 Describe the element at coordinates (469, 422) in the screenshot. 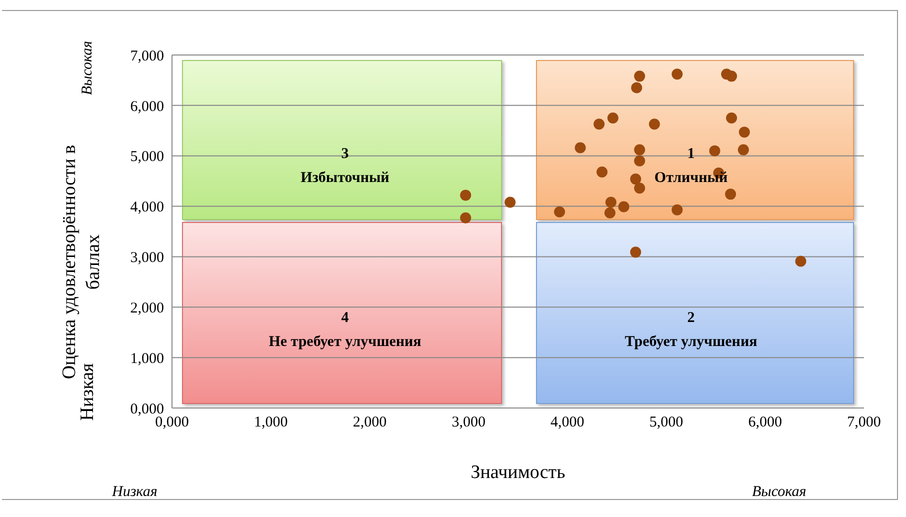

I see `x-tick-label: 3,000` at that location.